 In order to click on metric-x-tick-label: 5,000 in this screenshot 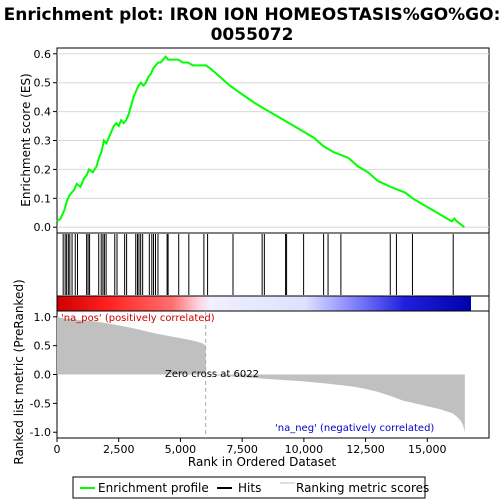, I will do `click(181, 449)`.